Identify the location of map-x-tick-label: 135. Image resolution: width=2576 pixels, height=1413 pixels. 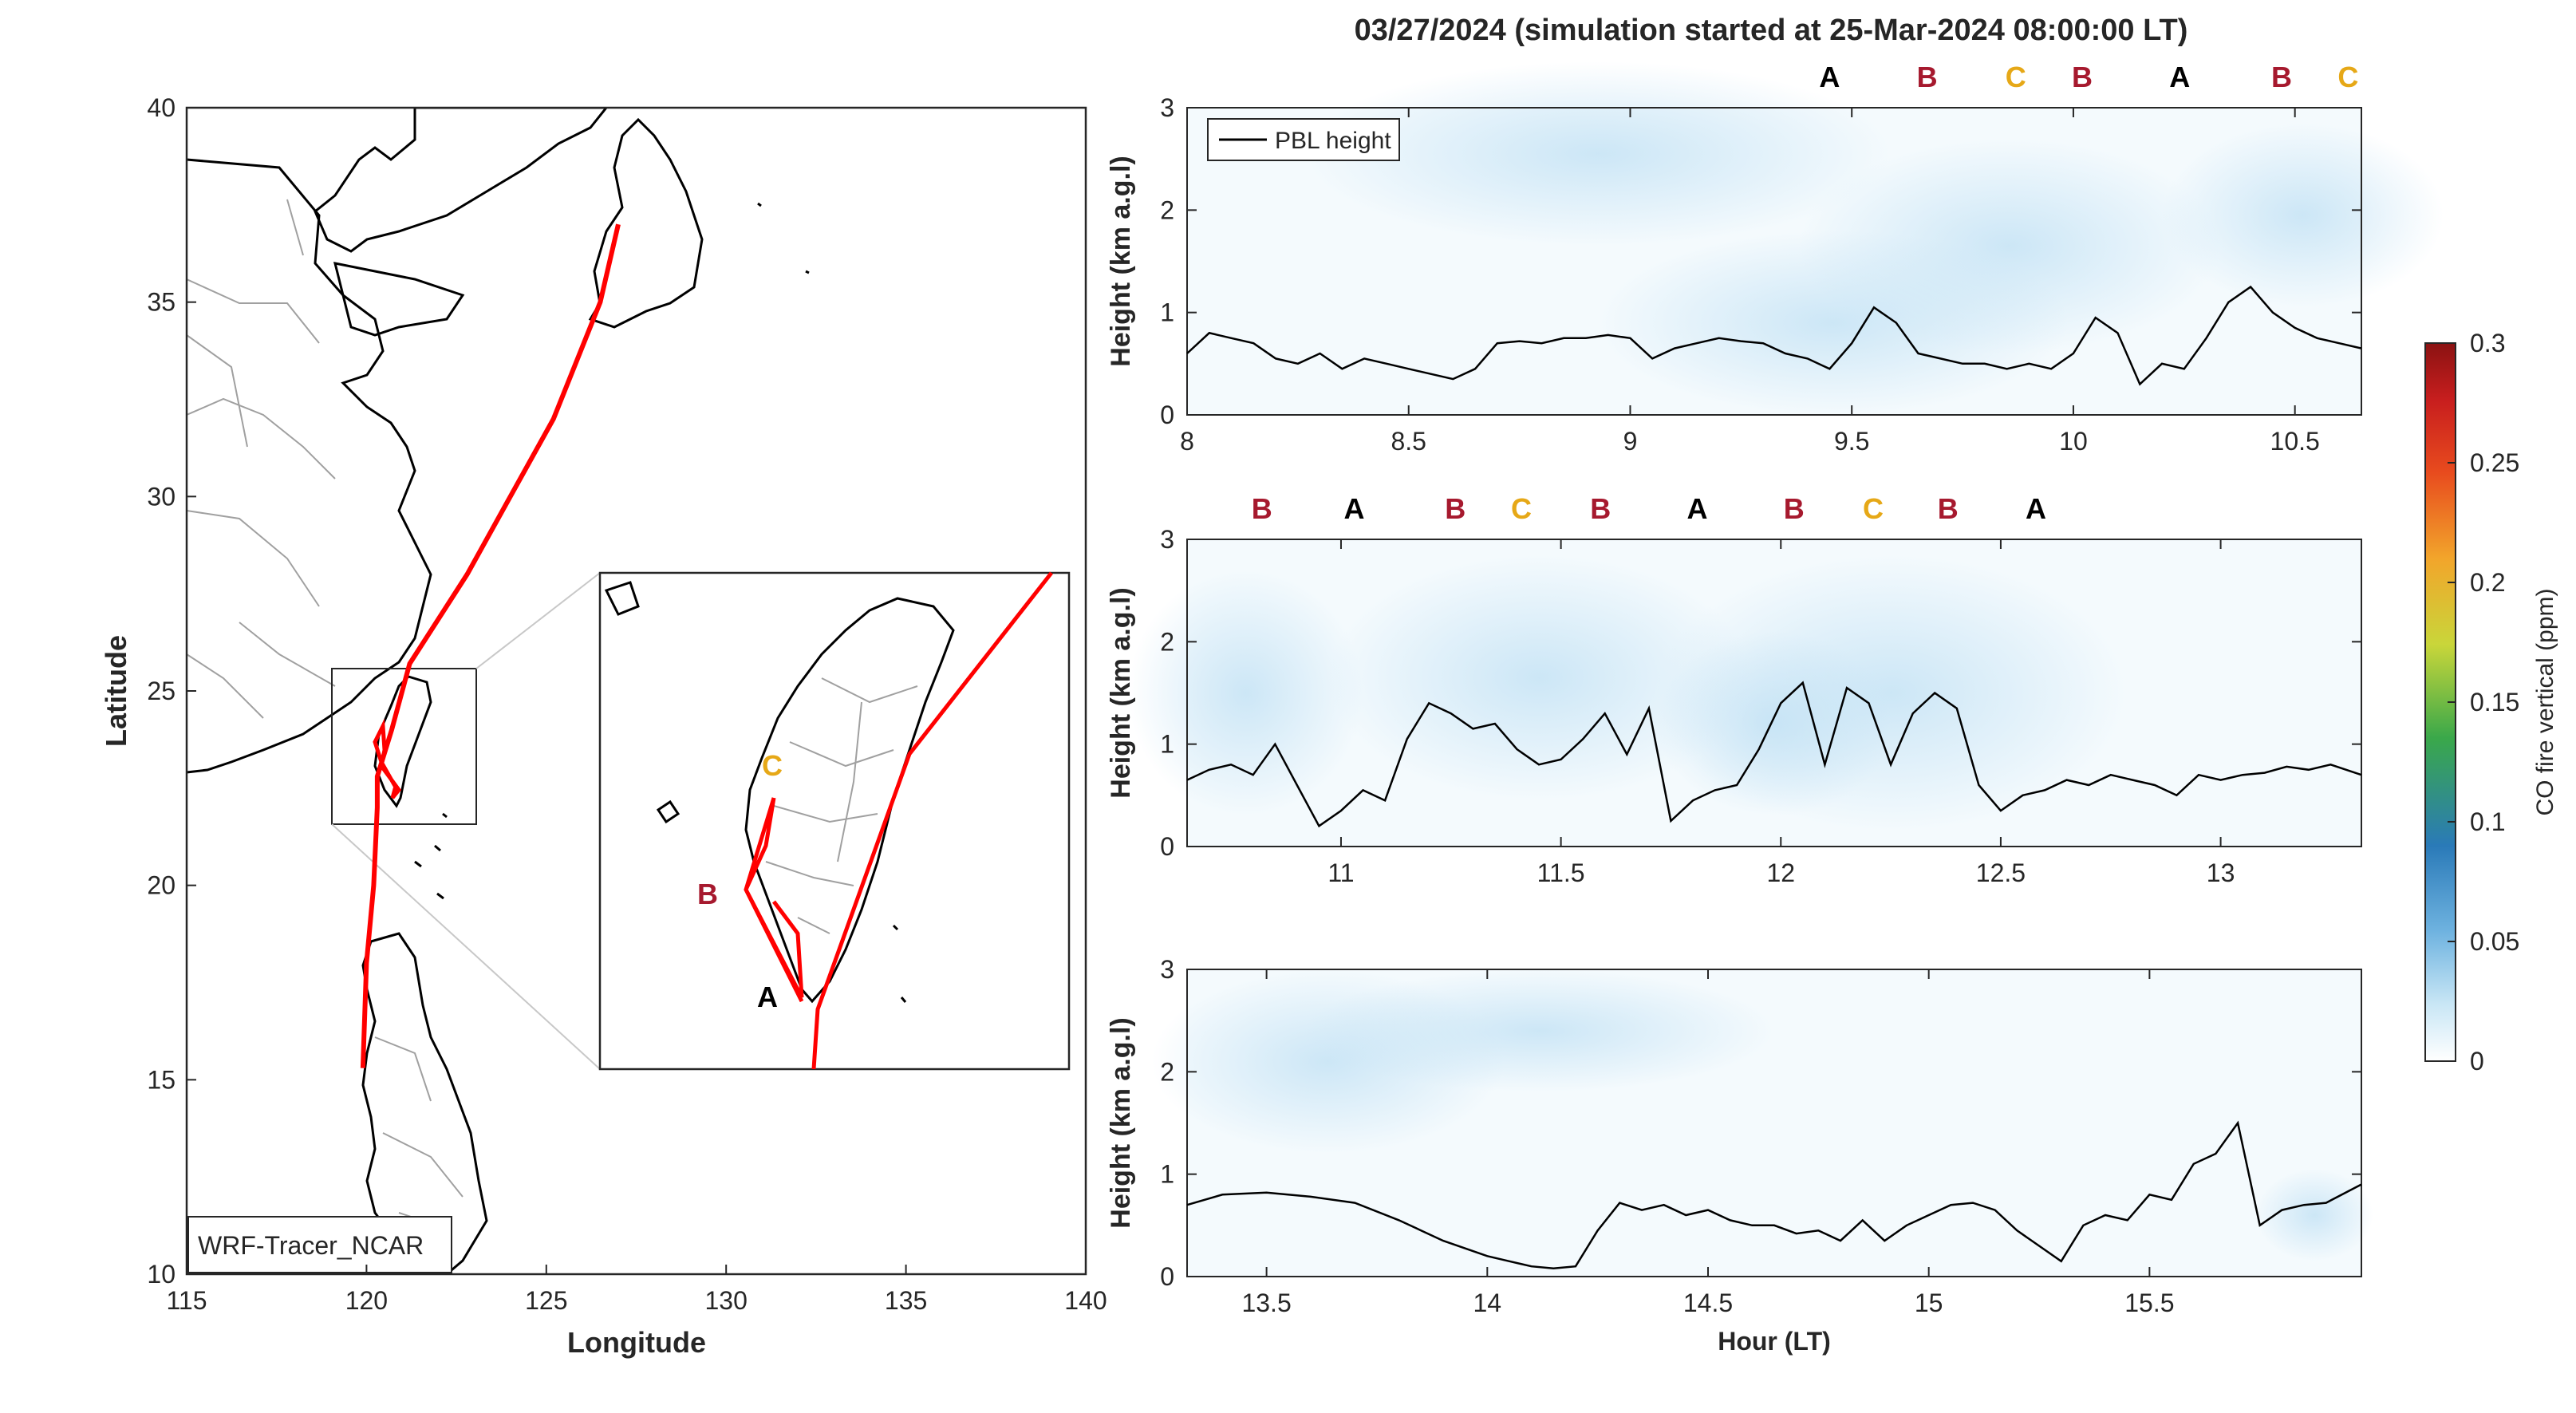
(906, 1300).